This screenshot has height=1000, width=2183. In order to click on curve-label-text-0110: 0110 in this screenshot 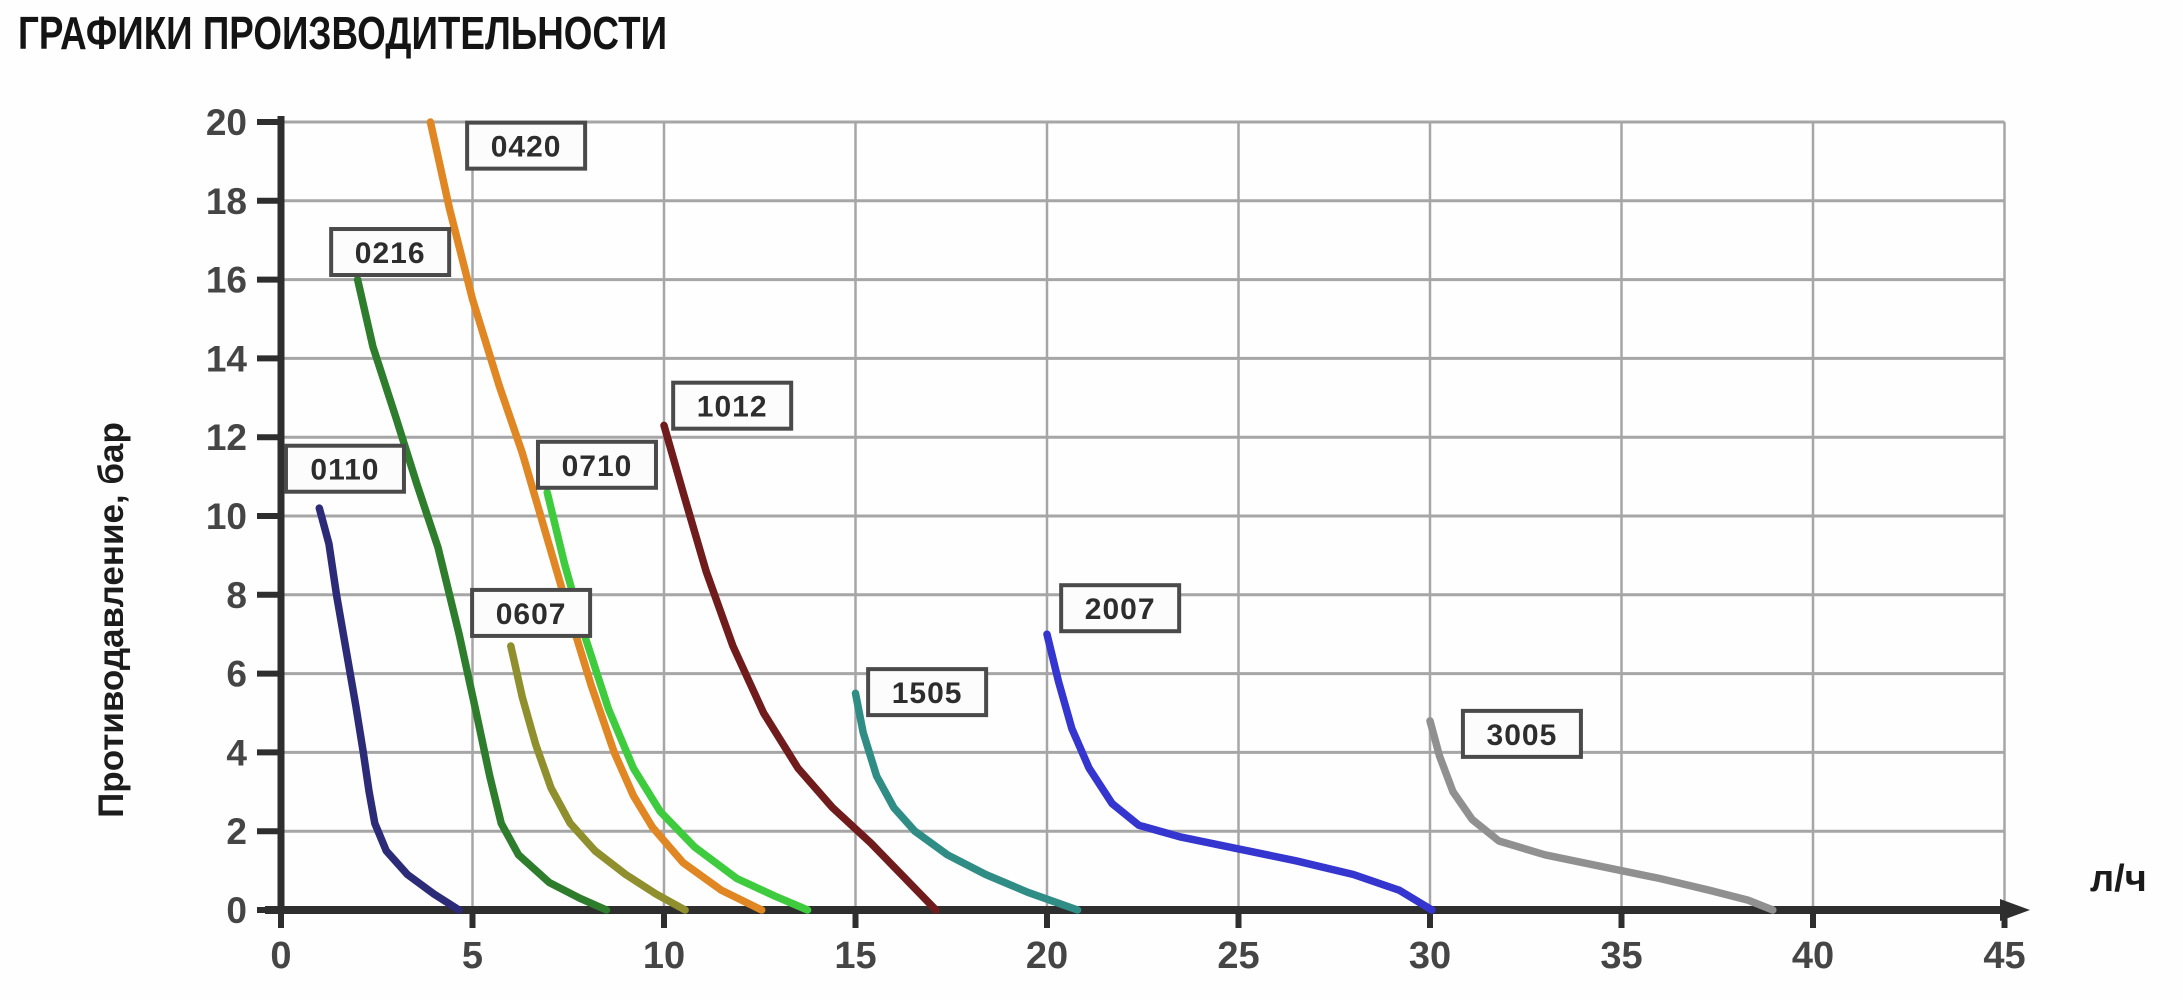, I will do `click(344, 470)`.